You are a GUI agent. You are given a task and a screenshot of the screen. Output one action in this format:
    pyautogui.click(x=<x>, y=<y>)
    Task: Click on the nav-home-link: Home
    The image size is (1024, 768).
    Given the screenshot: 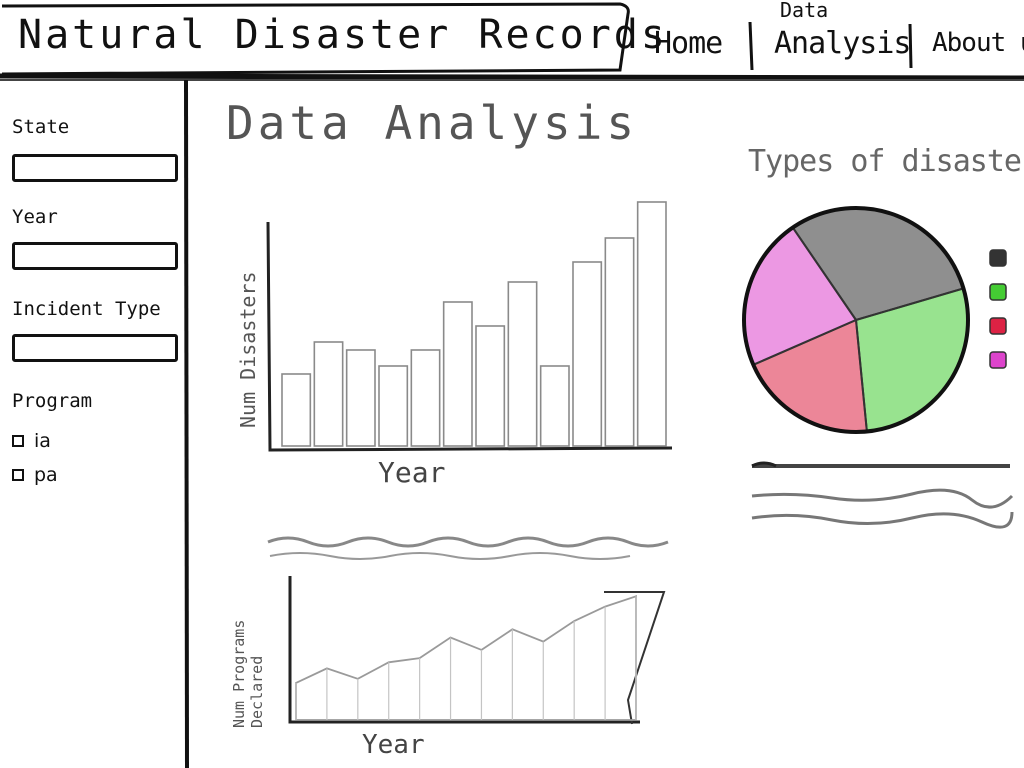 What is the action you would take?
    pyautogui.click(x=688, y=43)
    